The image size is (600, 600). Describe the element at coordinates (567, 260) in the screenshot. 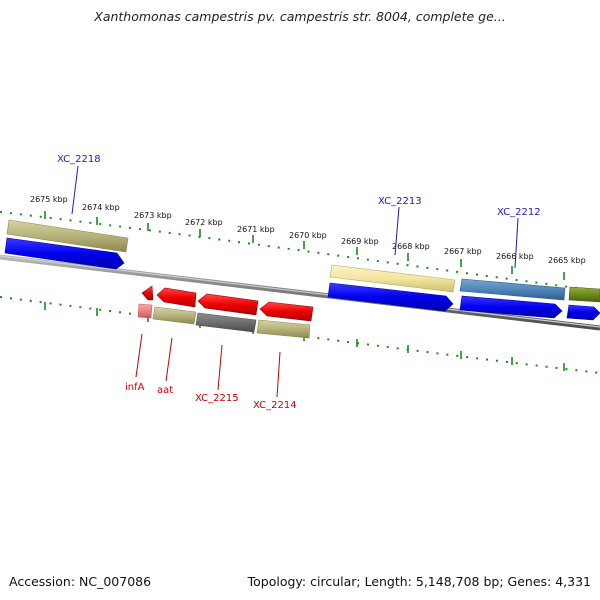

I see `kbp-label: 2665 kbp` at that location.